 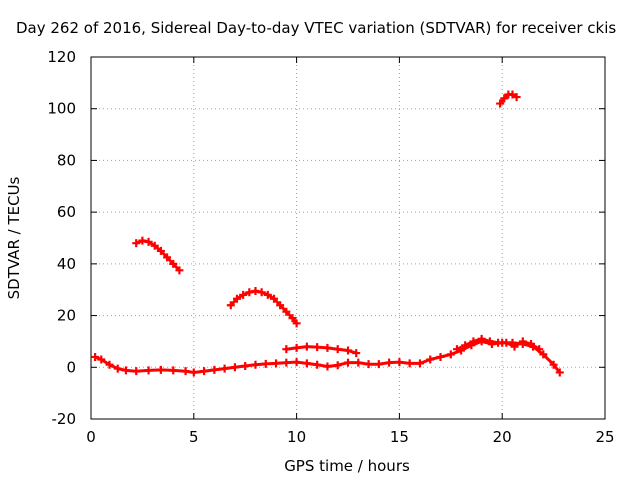 What do you see at coordinates (350, 437) in the screenshot?
I see `x-tick-labels: 0 5 10 15 20 25` at bounding box center [350, 437].